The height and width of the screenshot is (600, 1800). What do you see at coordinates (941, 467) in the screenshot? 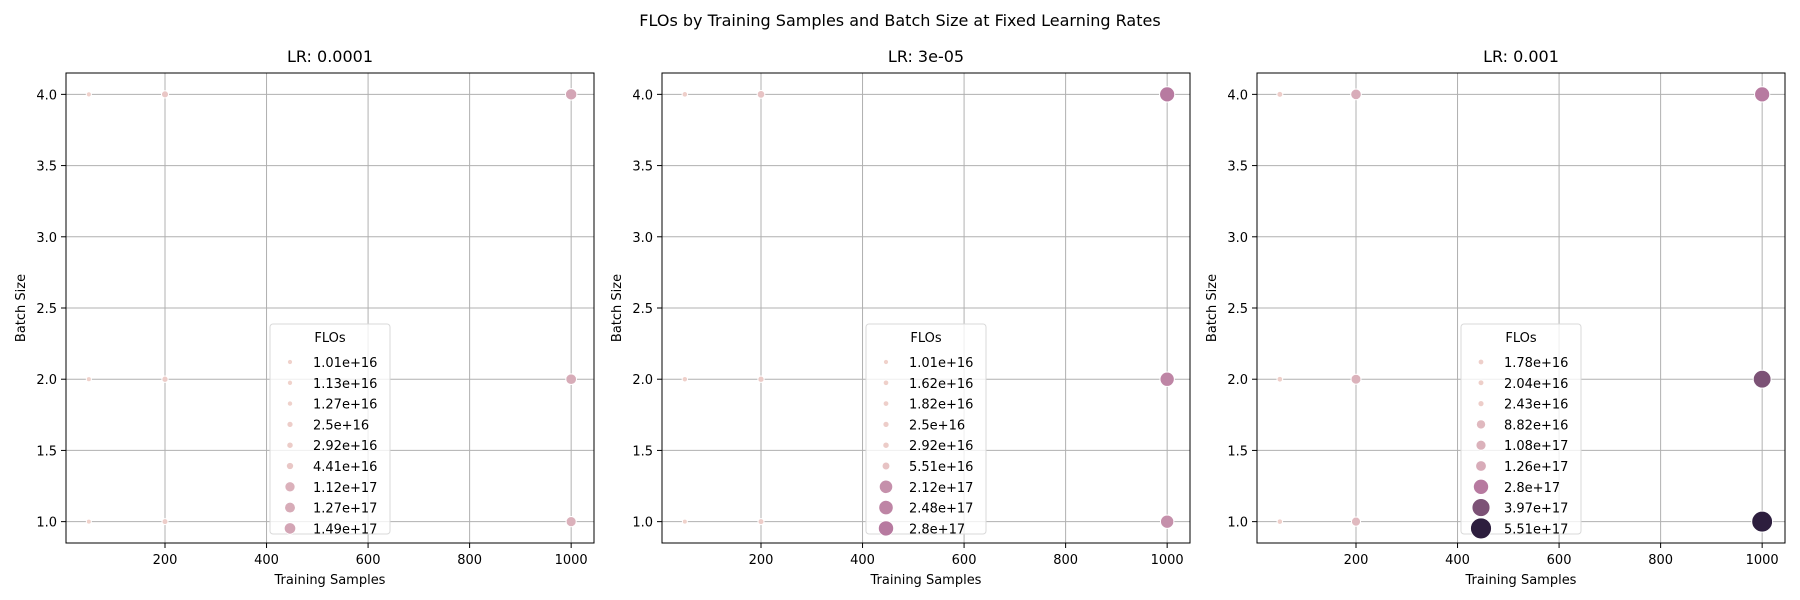
I see `legend-entry-label: 5.51e+16` at bounding box center [941, 467].